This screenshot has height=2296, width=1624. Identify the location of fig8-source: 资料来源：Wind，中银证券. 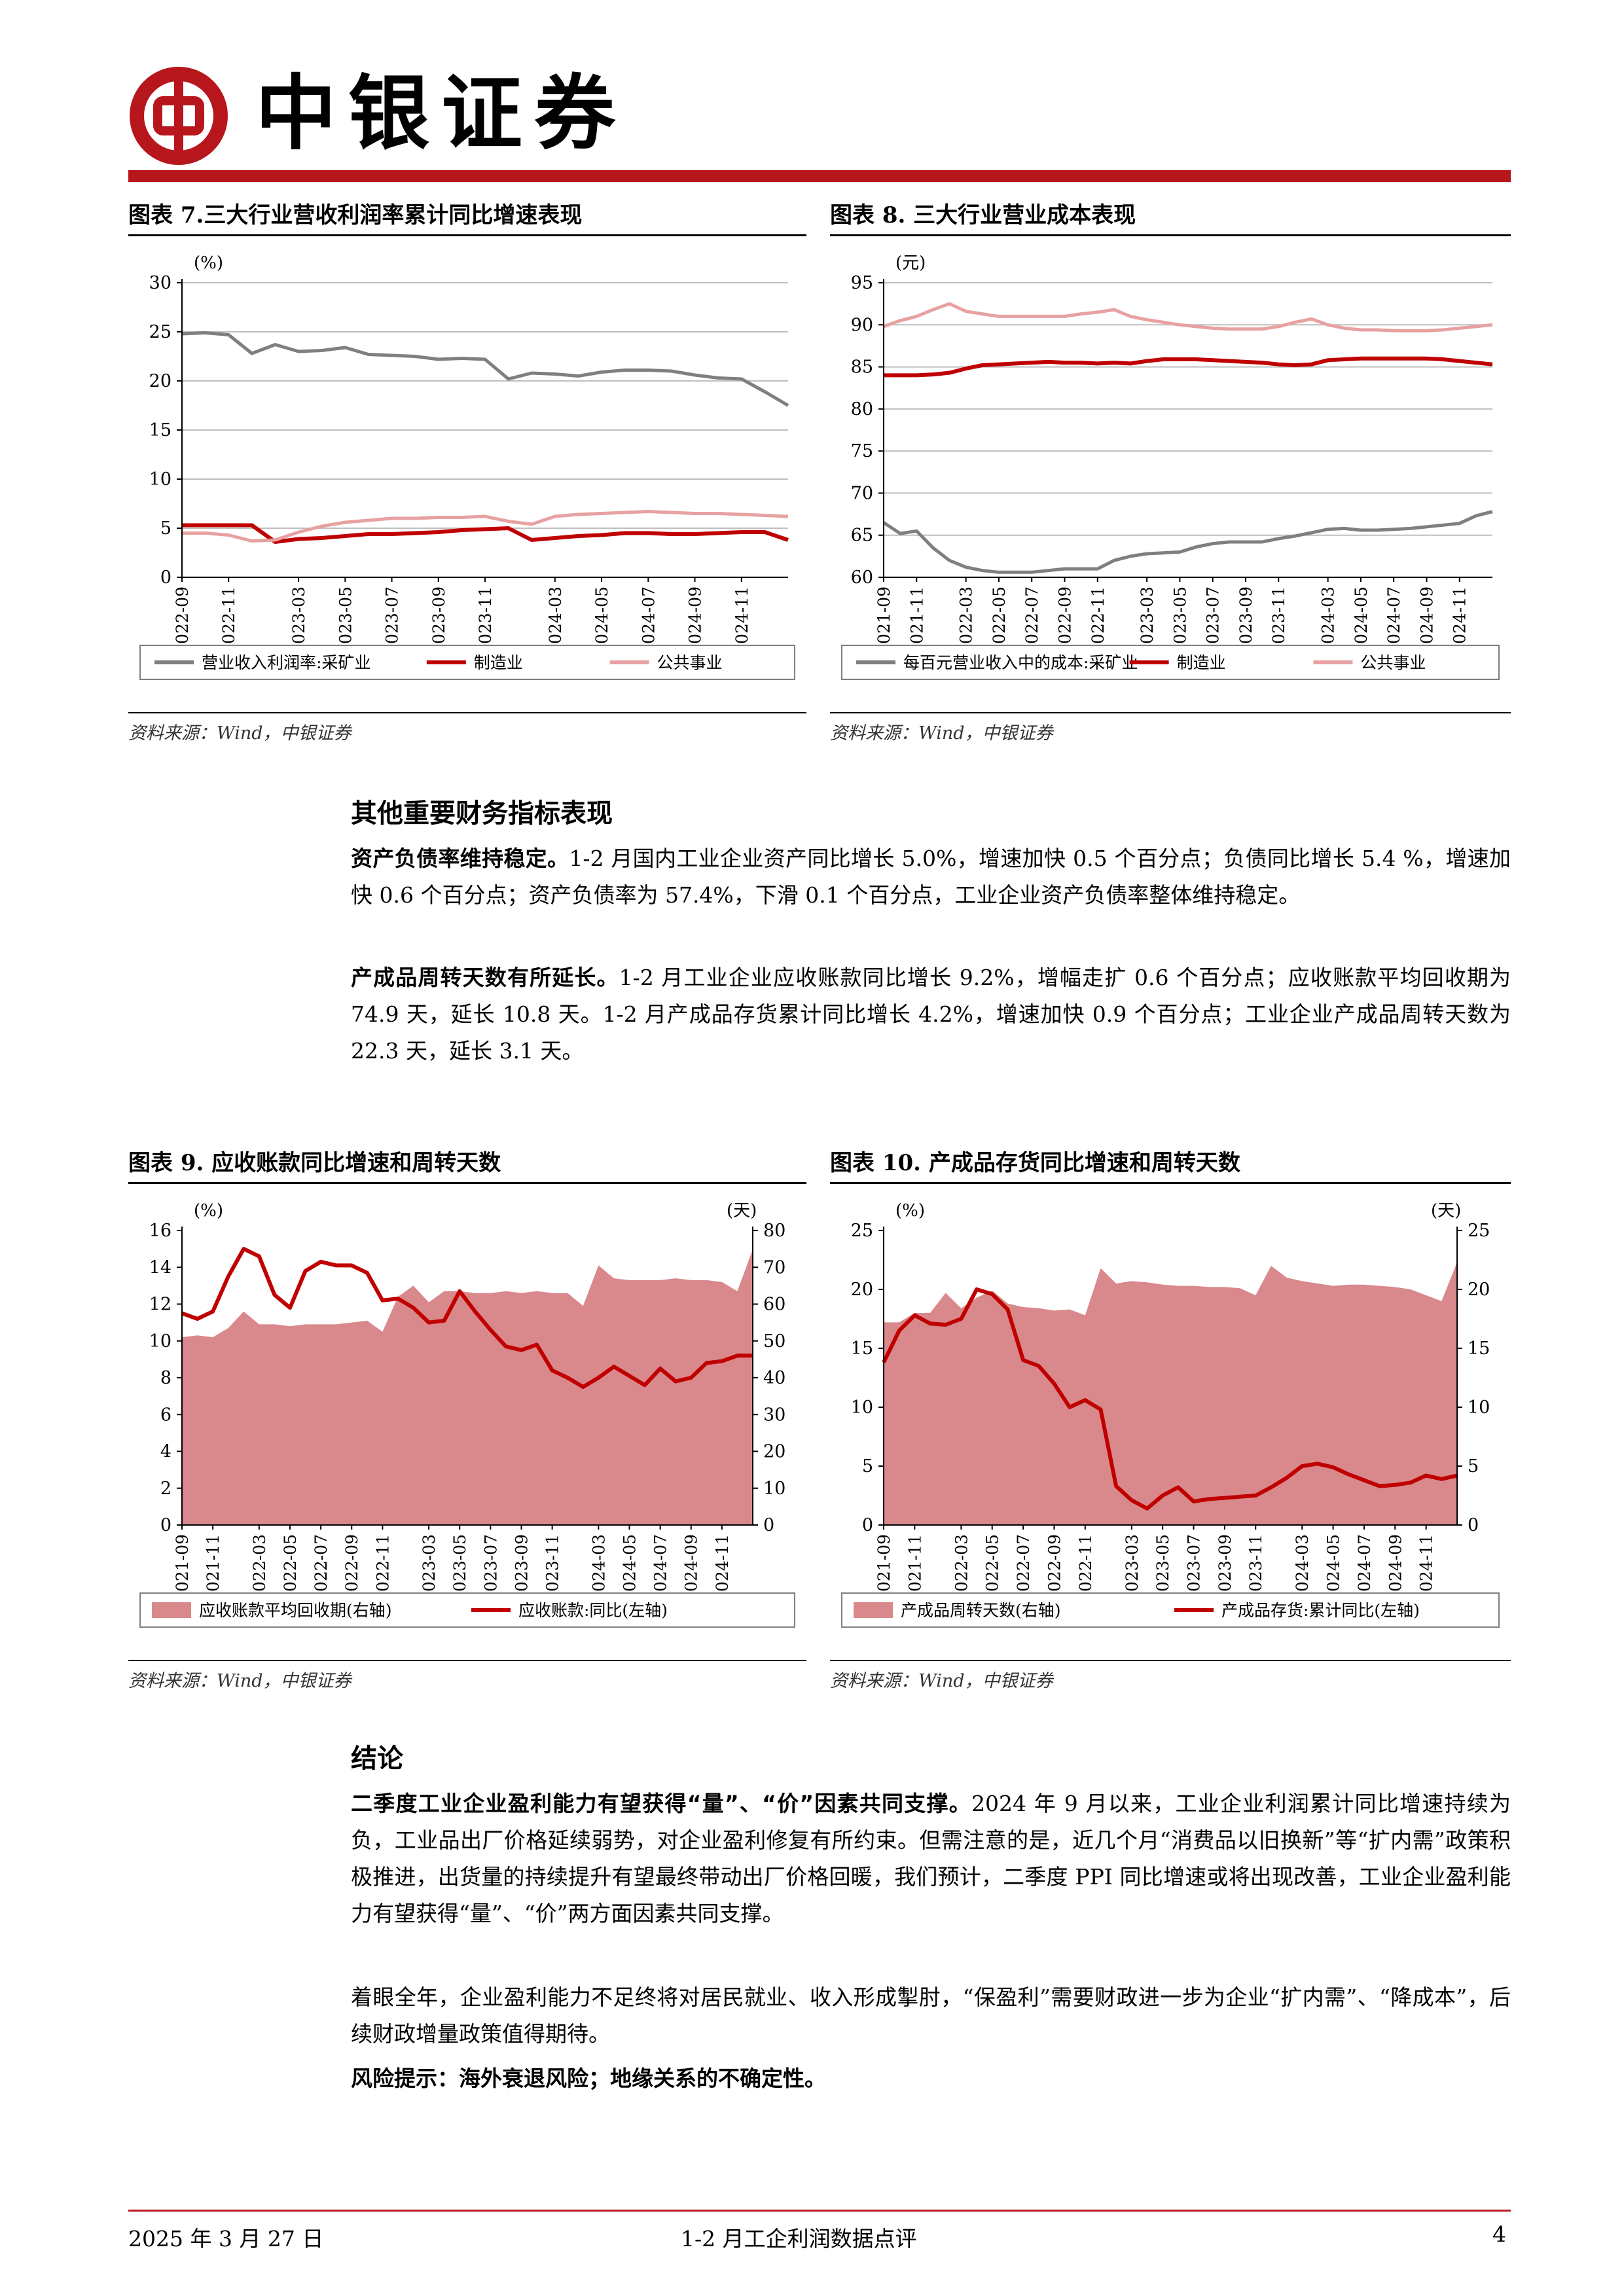
(941, 733).